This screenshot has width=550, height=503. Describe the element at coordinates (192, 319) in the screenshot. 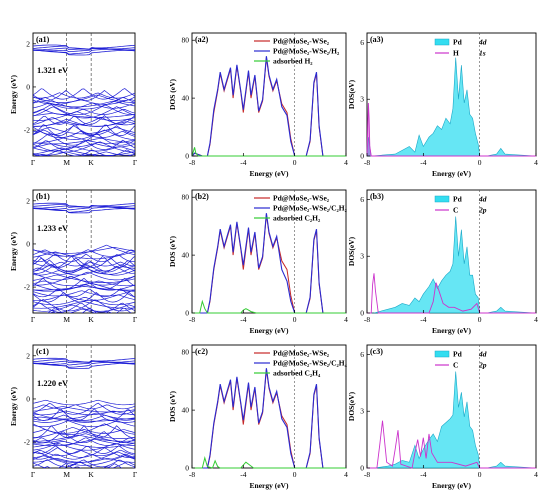

I see `tdos-xtick: -8` at that location.